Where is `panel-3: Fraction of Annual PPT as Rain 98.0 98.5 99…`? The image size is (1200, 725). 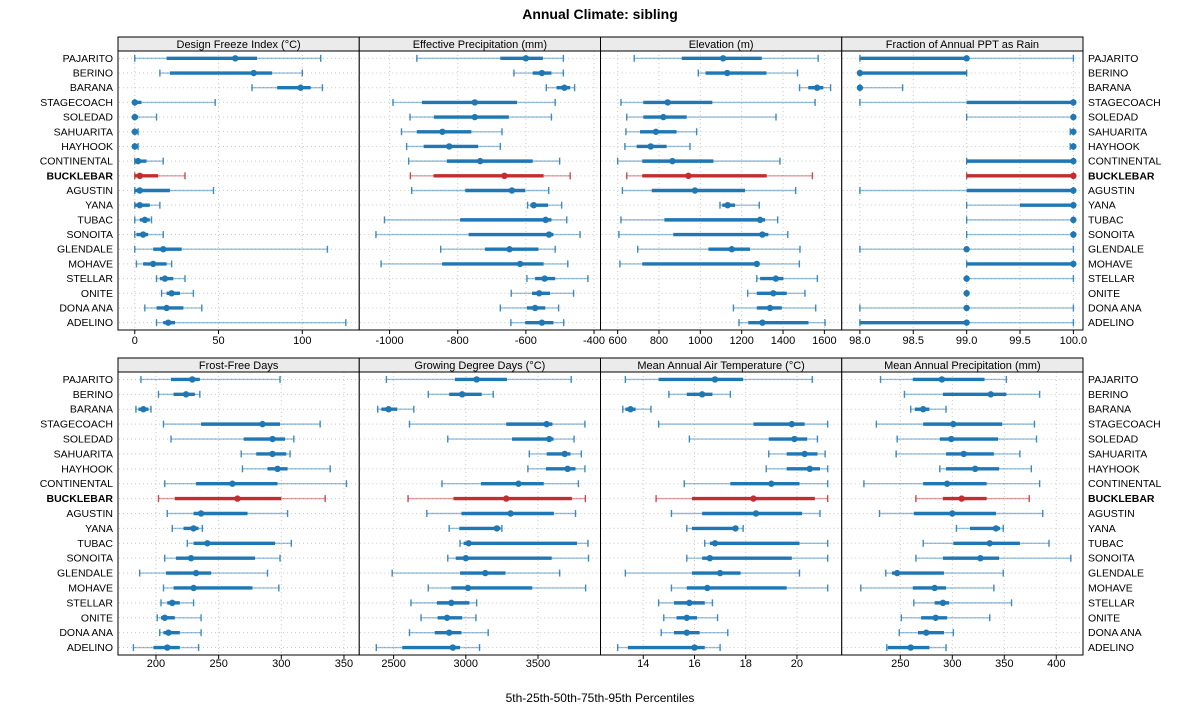 panel-3: Fraction of Annual PPT as Rain 98.0 98.5 99… is located at coordinates (964, 191).